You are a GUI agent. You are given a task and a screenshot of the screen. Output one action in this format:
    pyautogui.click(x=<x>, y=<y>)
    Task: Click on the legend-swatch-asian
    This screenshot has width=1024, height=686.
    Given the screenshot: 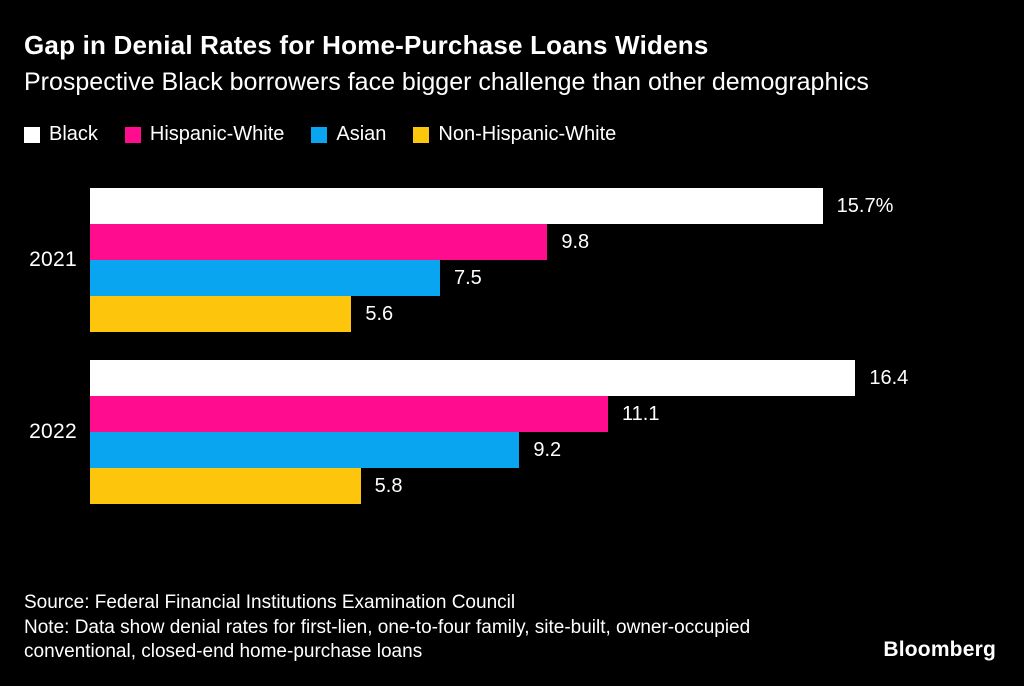 What is the action you would take?
    pyautogui.click(x=319, y=134)
    